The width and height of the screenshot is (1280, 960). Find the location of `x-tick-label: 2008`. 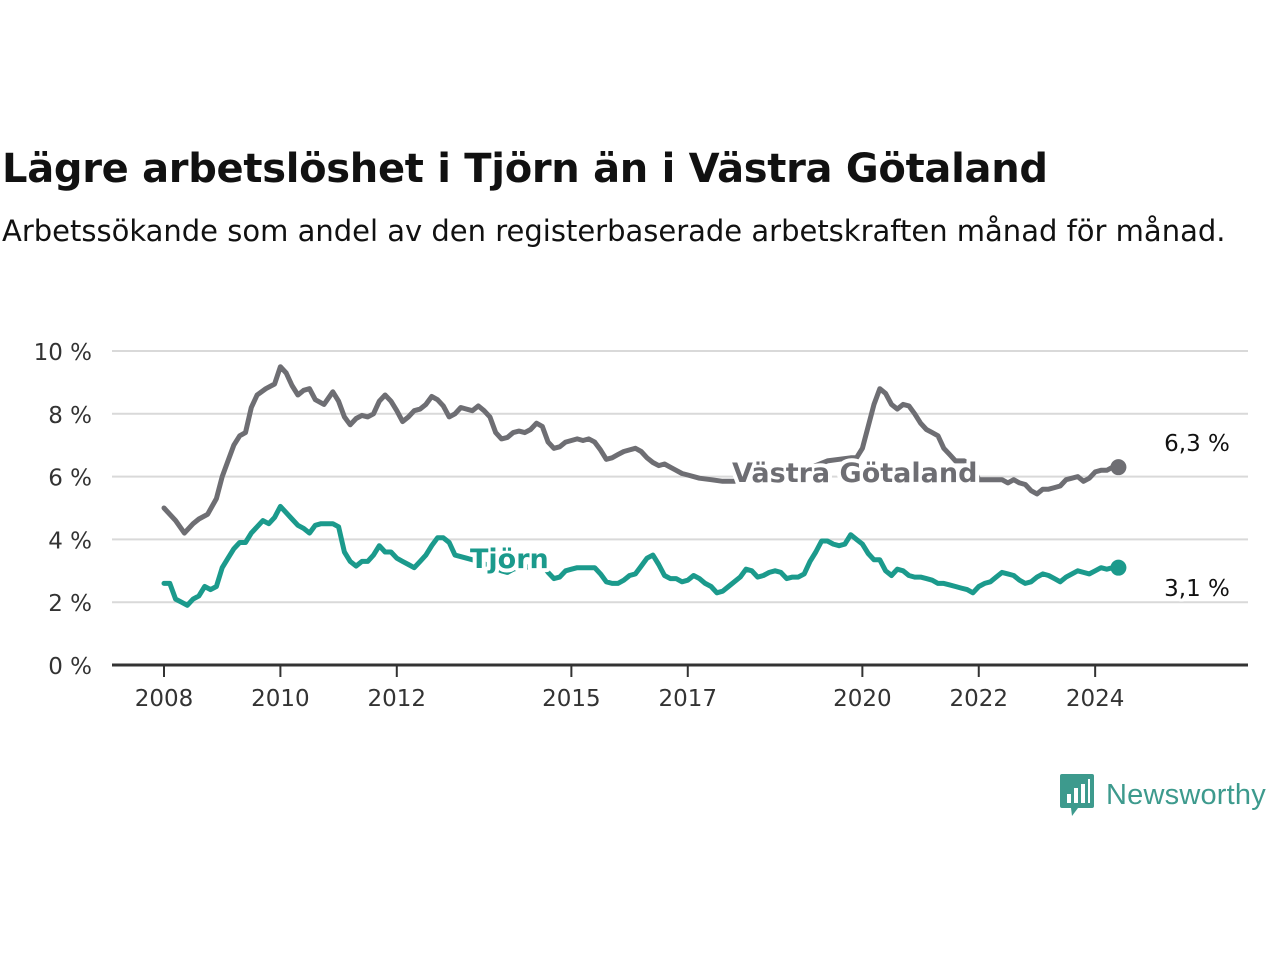

x-tick-label: 2008 is located at coordinates (164, 699).